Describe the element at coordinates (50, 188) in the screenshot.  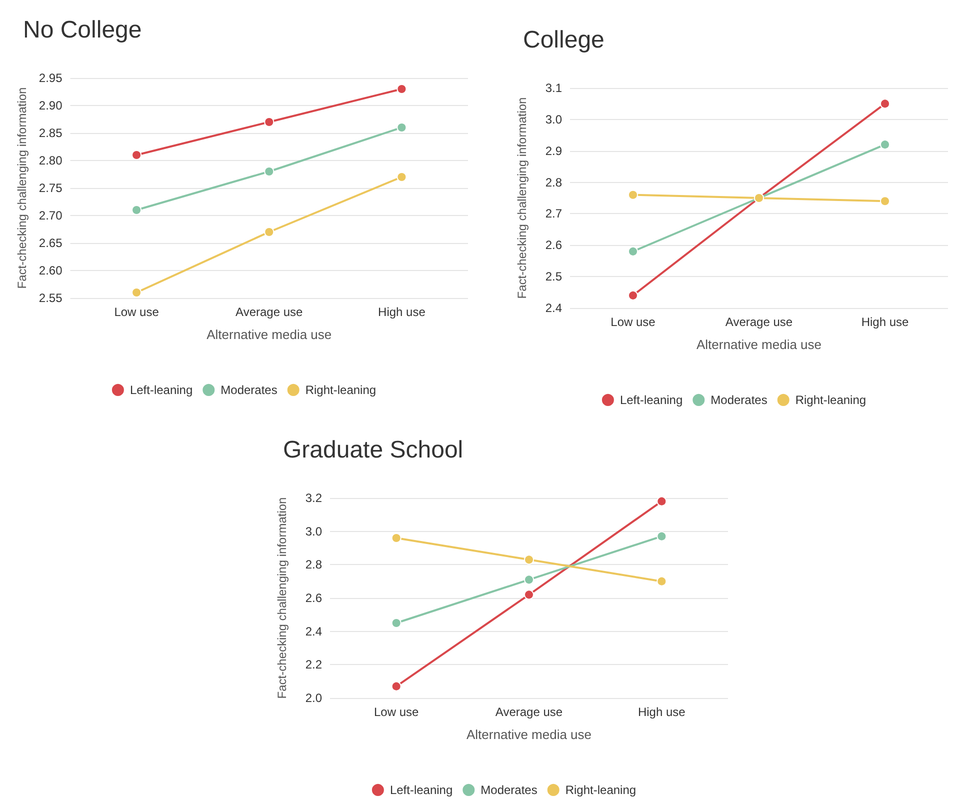
I see `y-tick-label: 2.75` at that location.